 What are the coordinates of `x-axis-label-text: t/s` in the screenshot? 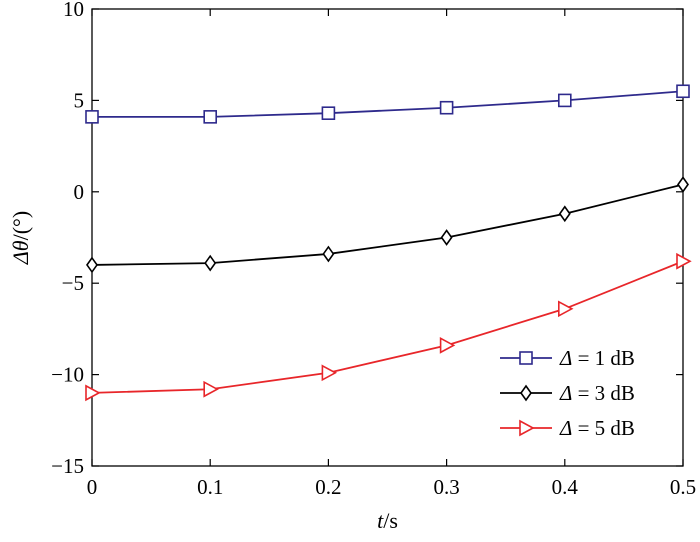 It's located at (387, 520).